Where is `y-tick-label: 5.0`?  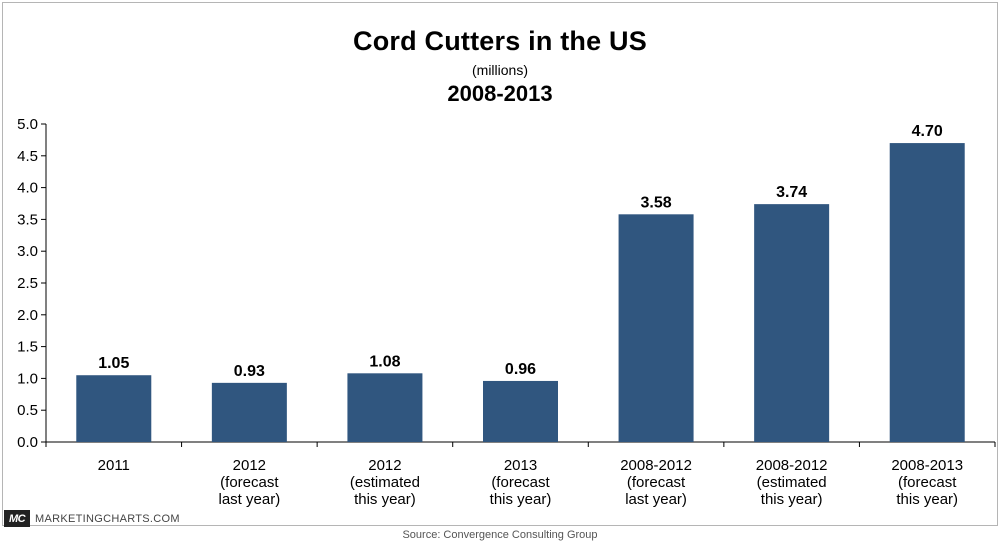 y-tick-label: 5.0 is located at coordinates (27, 124).